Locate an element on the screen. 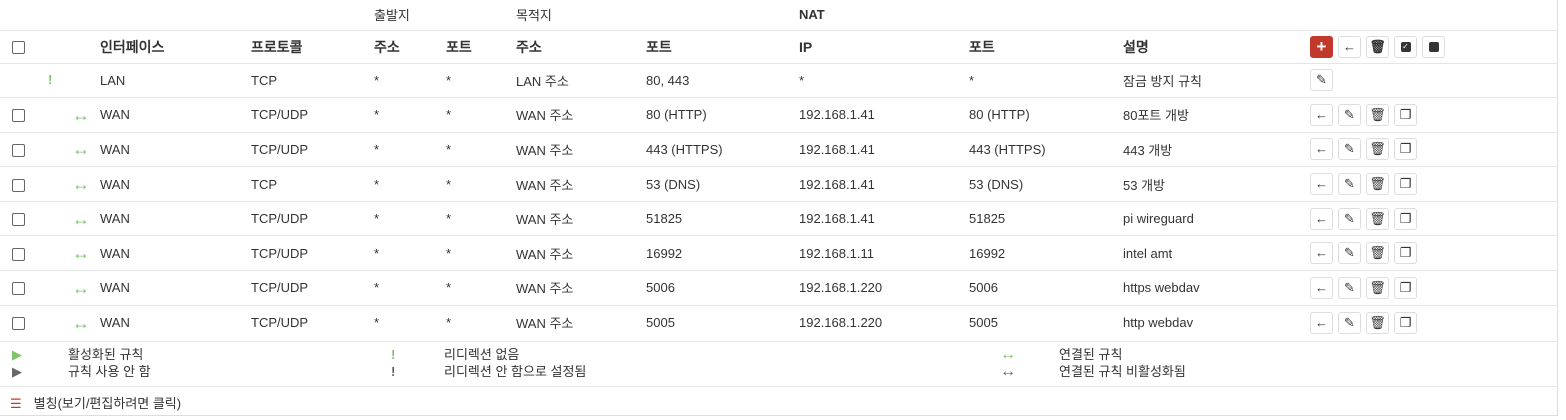 This screenshot has height=420, width=1566. legend-no-redirect-disabled: 리디렉션 안 함으로 설정됨 is located at coordinates (515, 371).